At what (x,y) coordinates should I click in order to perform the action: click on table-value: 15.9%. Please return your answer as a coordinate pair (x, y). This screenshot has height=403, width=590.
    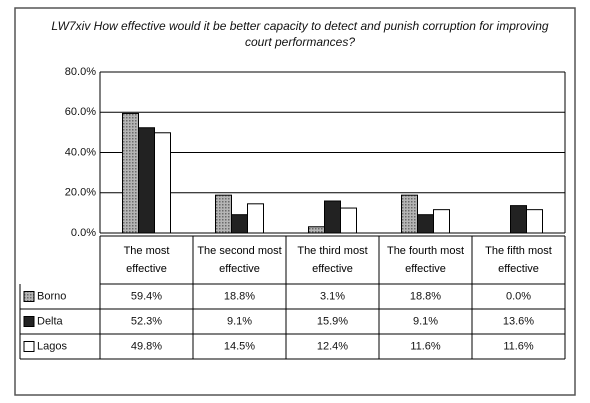
    Looking at the image, I should click on (332, 321).